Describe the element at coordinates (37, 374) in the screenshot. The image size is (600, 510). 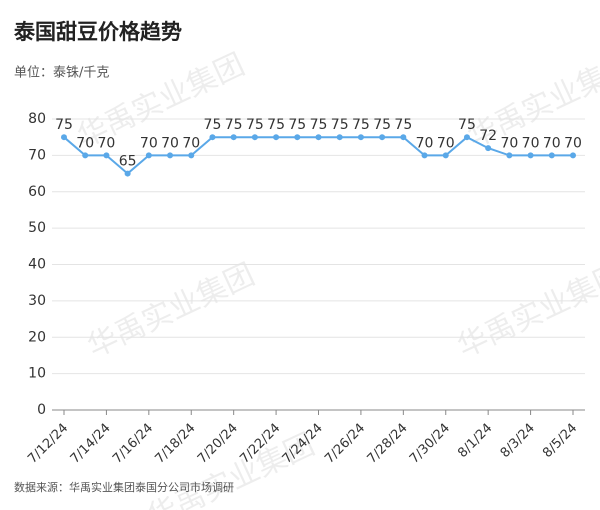
I see `y-tick-label: 10` at that location.